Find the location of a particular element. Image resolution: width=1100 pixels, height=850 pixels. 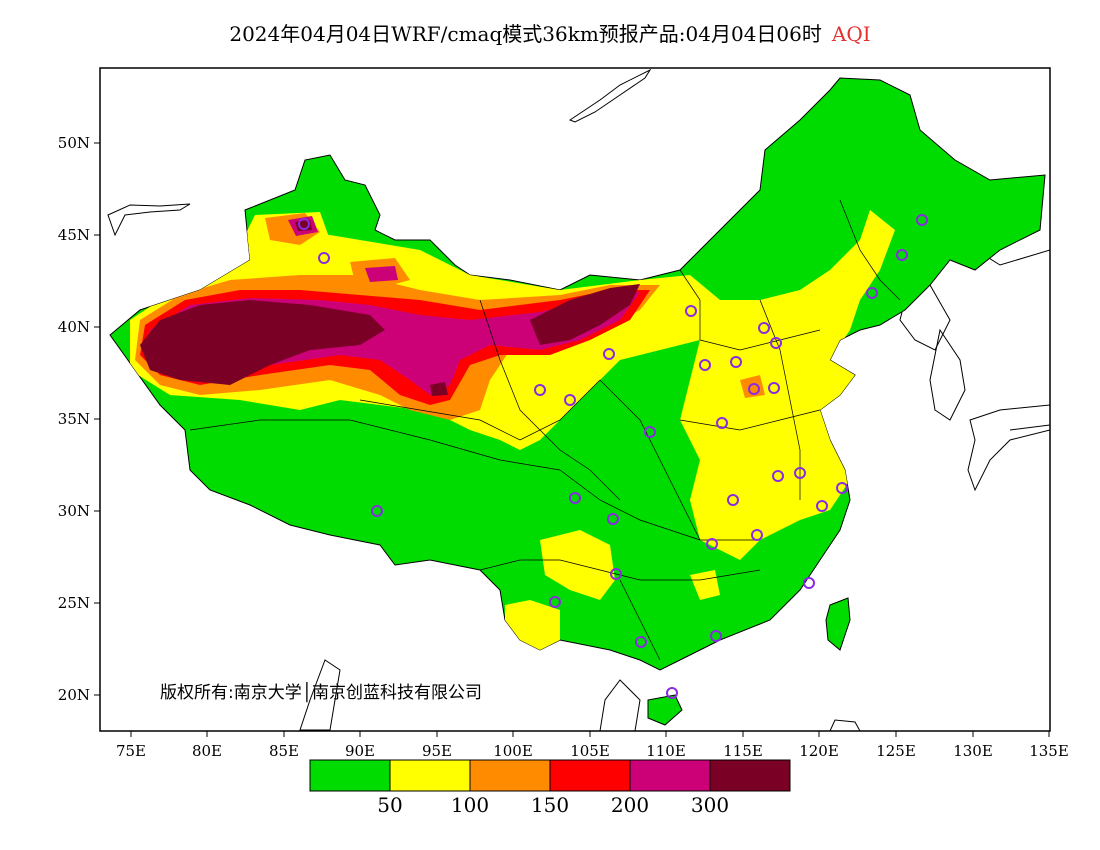

x-tick-label: 125E is located at coordinates (896, 751).